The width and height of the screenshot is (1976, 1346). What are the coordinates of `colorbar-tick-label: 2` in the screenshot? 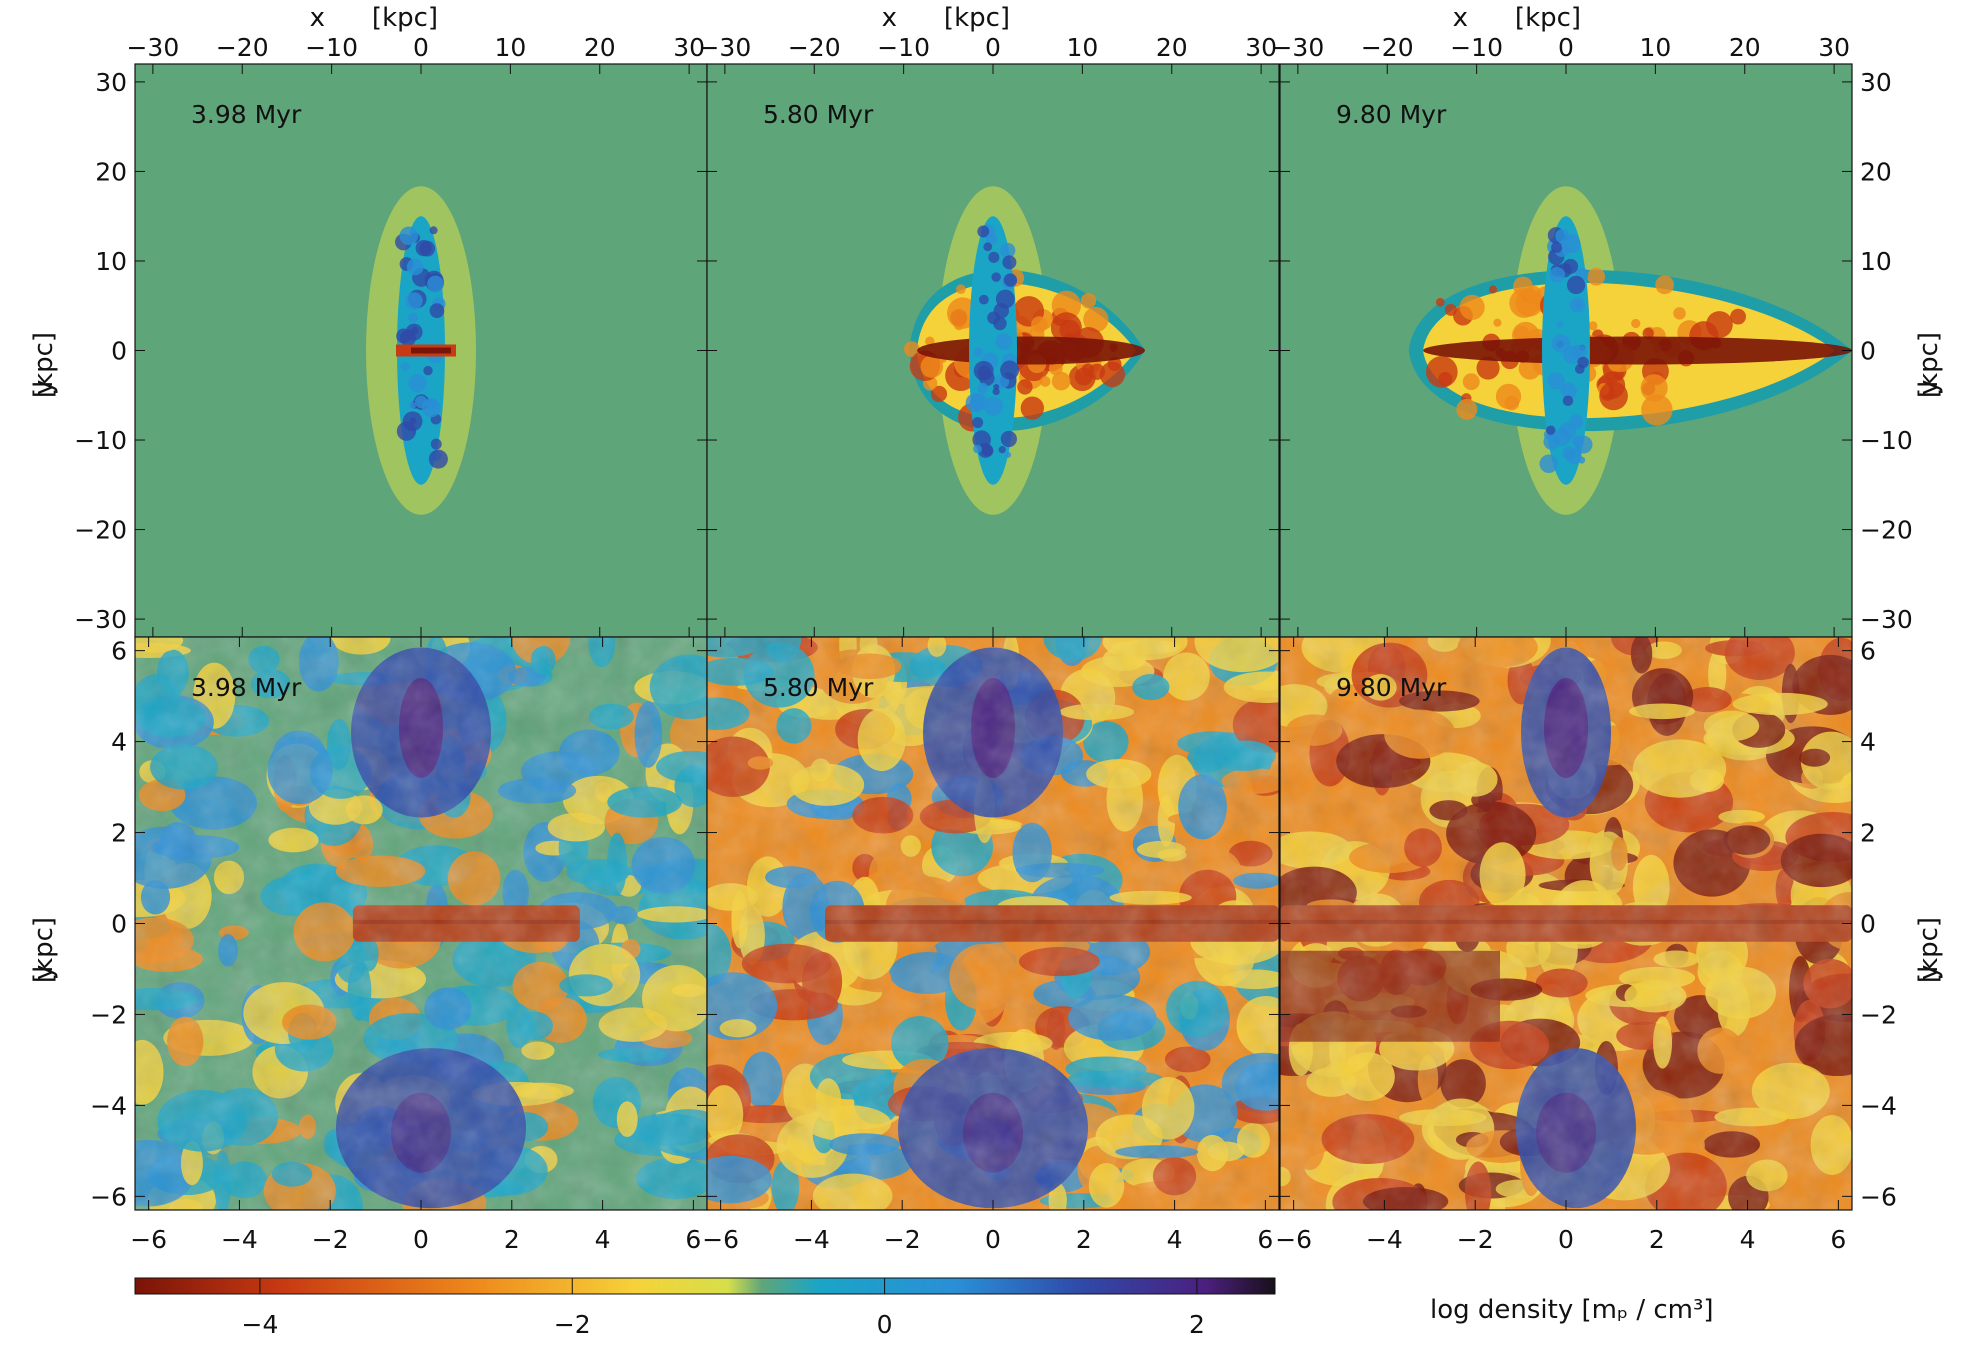 It's located at (1197, 1324).